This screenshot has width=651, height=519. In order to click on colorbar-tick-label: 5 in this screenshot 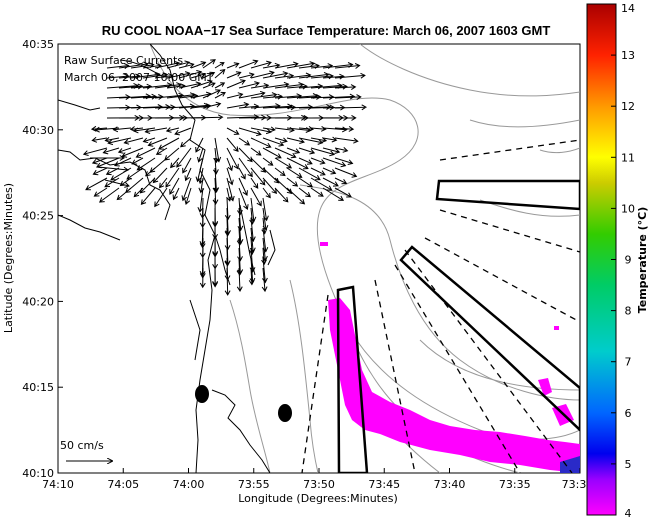, I will do `click(628, 464)`.